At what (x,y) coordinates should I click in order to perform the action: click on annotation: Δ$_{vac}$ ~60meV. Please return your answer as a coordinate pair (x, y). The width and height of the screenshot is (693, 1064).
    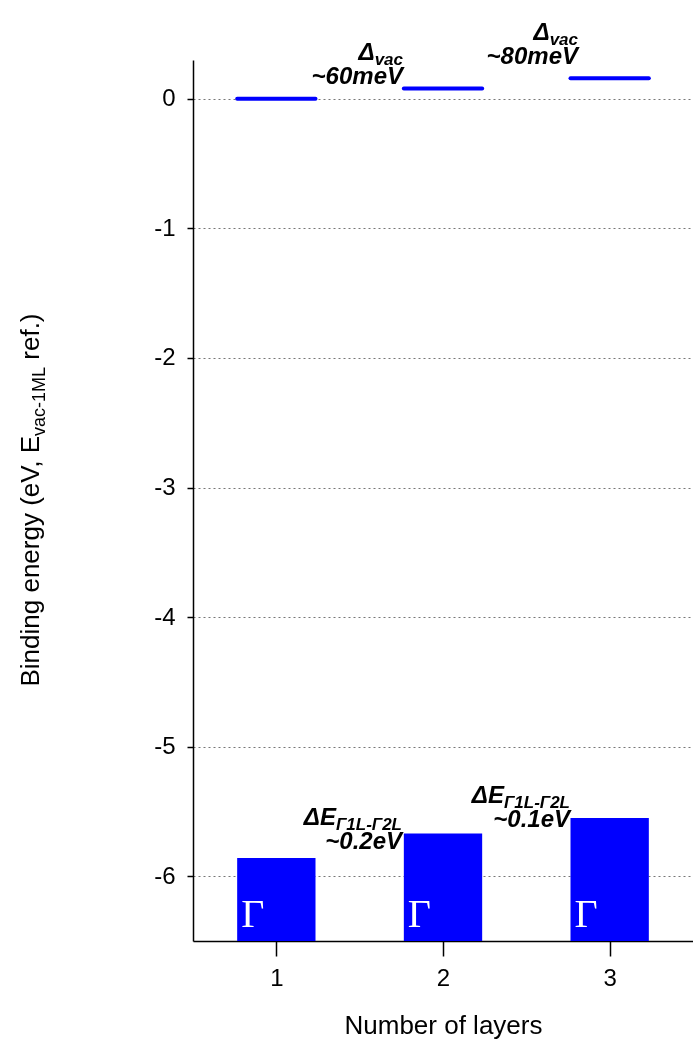
    Looking at the image, I should click on (357, 63).